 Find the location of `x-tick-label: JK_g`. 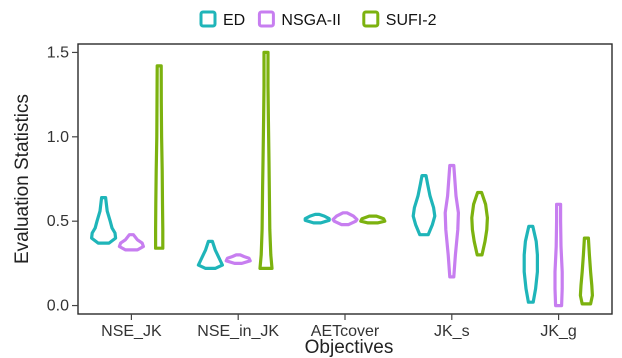

x-tick-label: JK_g is located at coordinates (558, 331).